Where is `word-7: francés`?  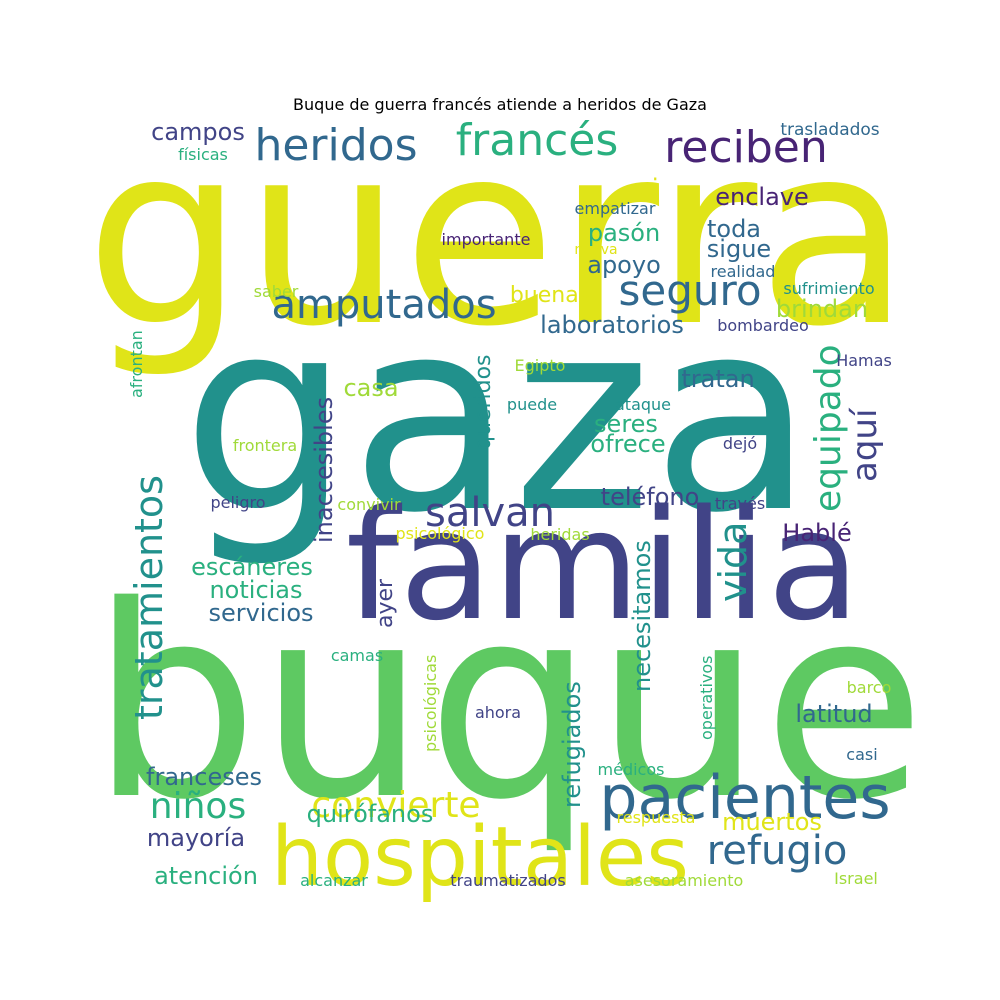
word-7: francés is located at coordinates (537, 140).